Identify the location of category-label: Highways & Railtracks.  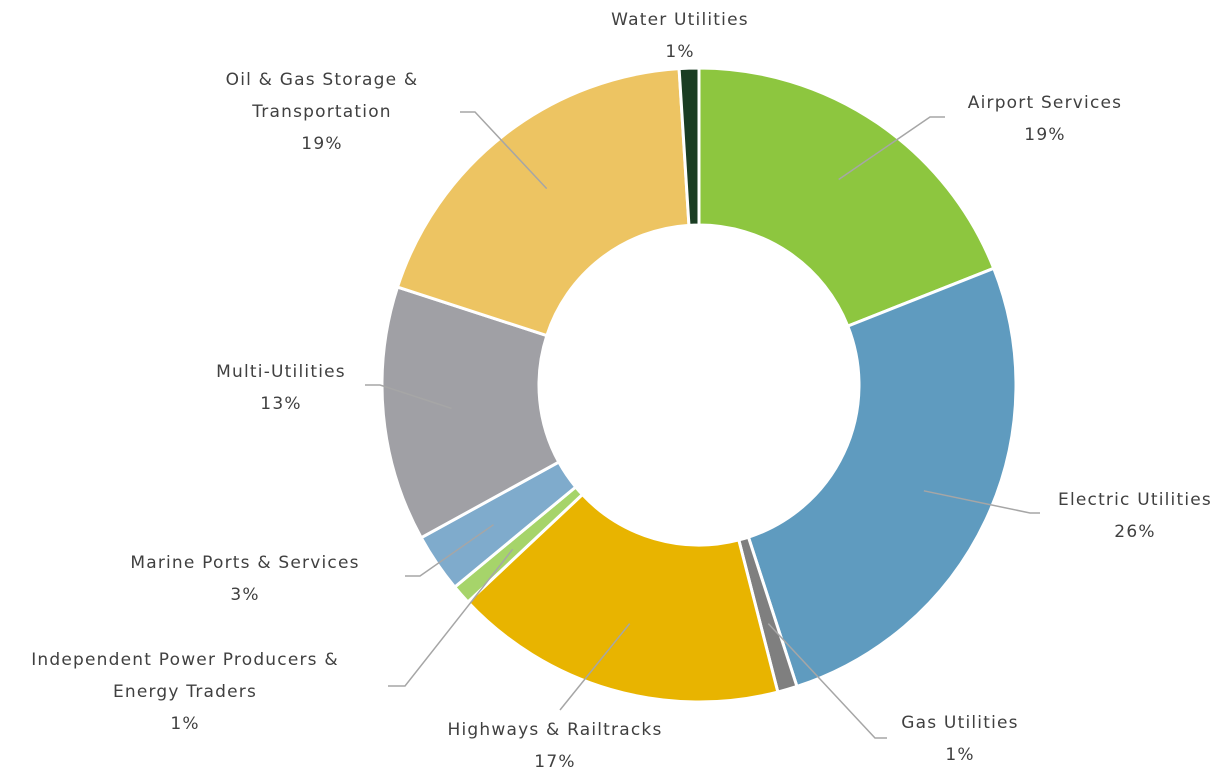
(555, 730).